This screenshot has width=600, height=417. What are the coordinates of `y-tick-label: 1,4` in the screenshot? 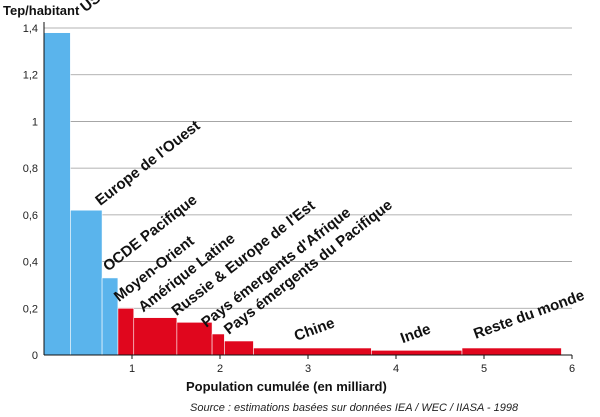 It's located at (30, 29).